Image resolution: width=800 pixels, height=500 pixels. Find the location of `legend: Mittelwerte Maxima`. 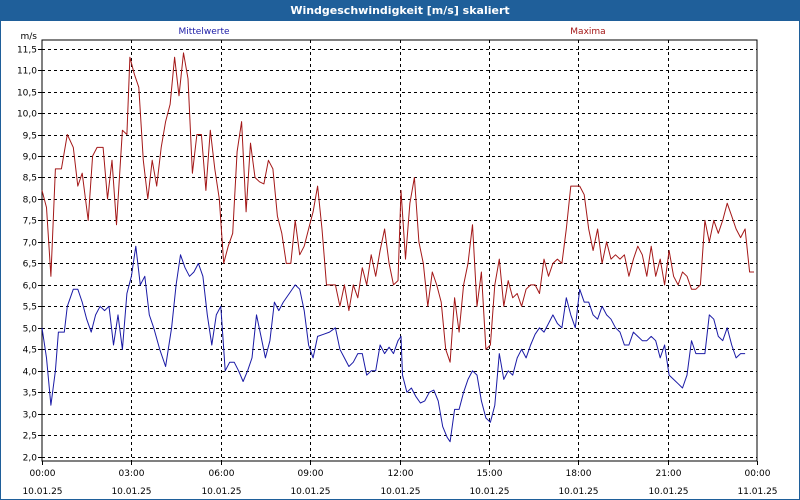

legend: Mittelwerte Maxima is located at coordinates (391, 32).